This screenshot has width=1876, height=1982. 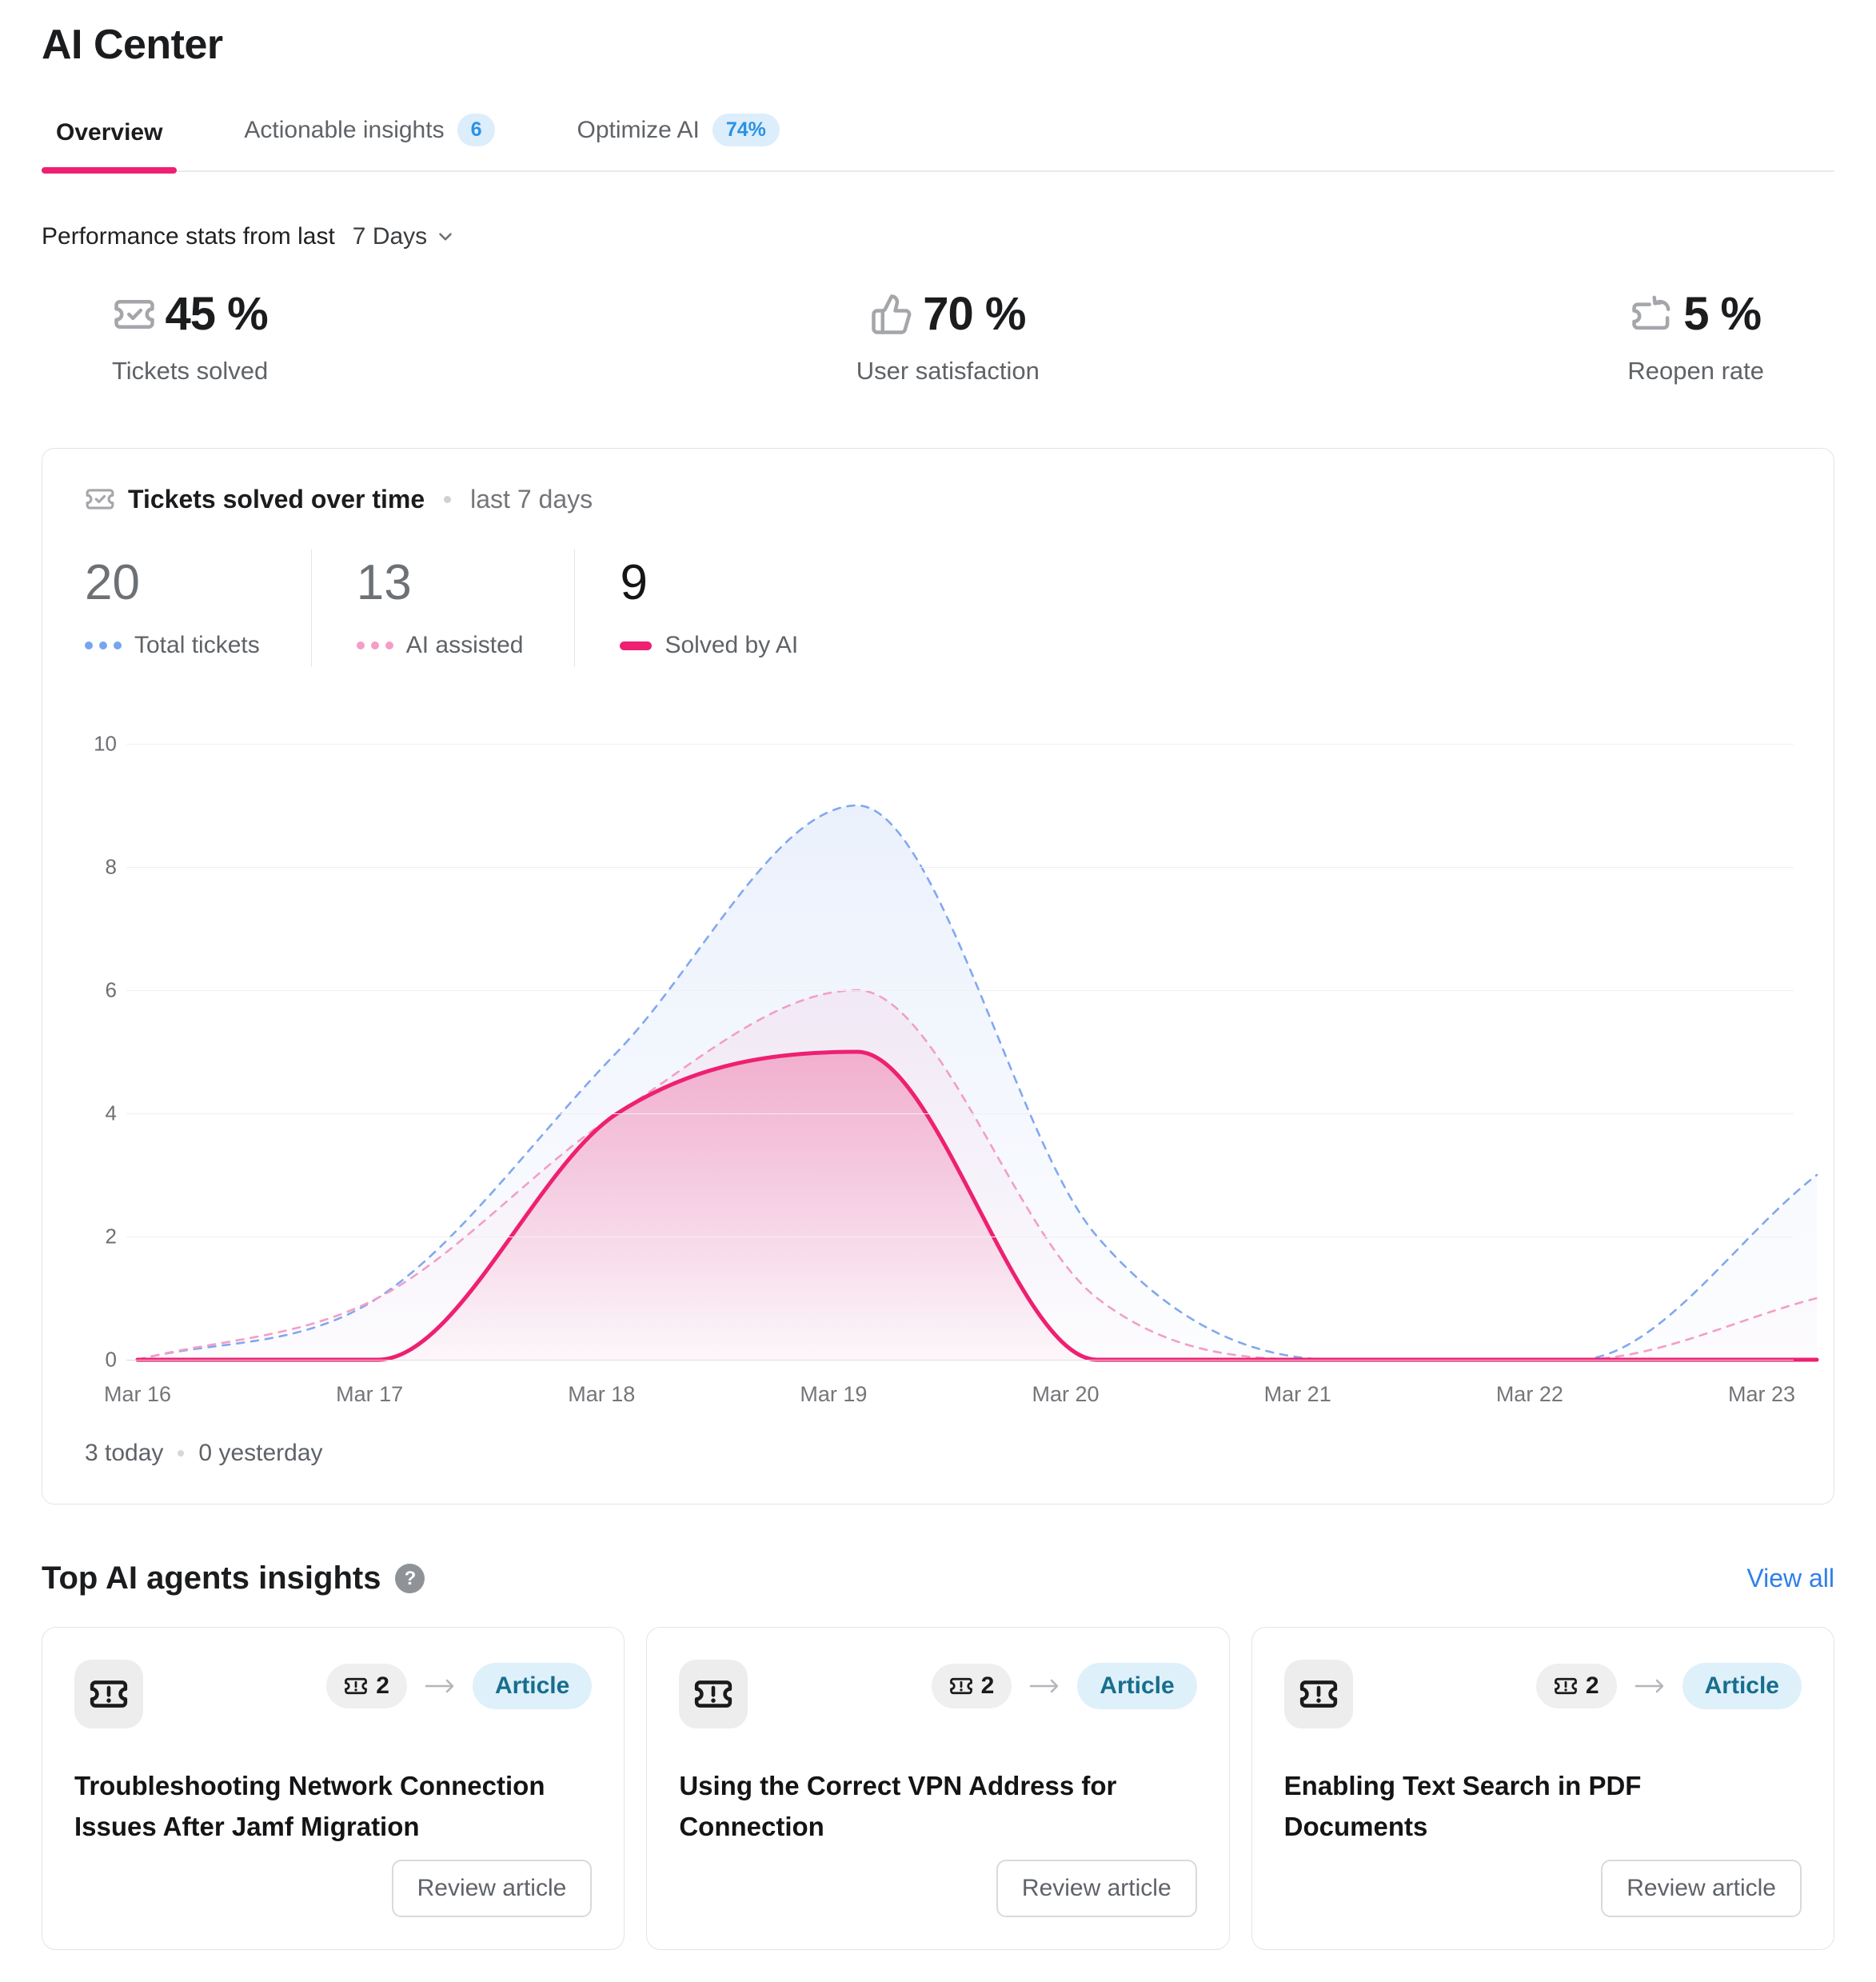 What do you see at coordinates (948, 371) in the screenshot?
I see `user-satisfaction-label: User satisfaction` at bounding box center [948, 371].